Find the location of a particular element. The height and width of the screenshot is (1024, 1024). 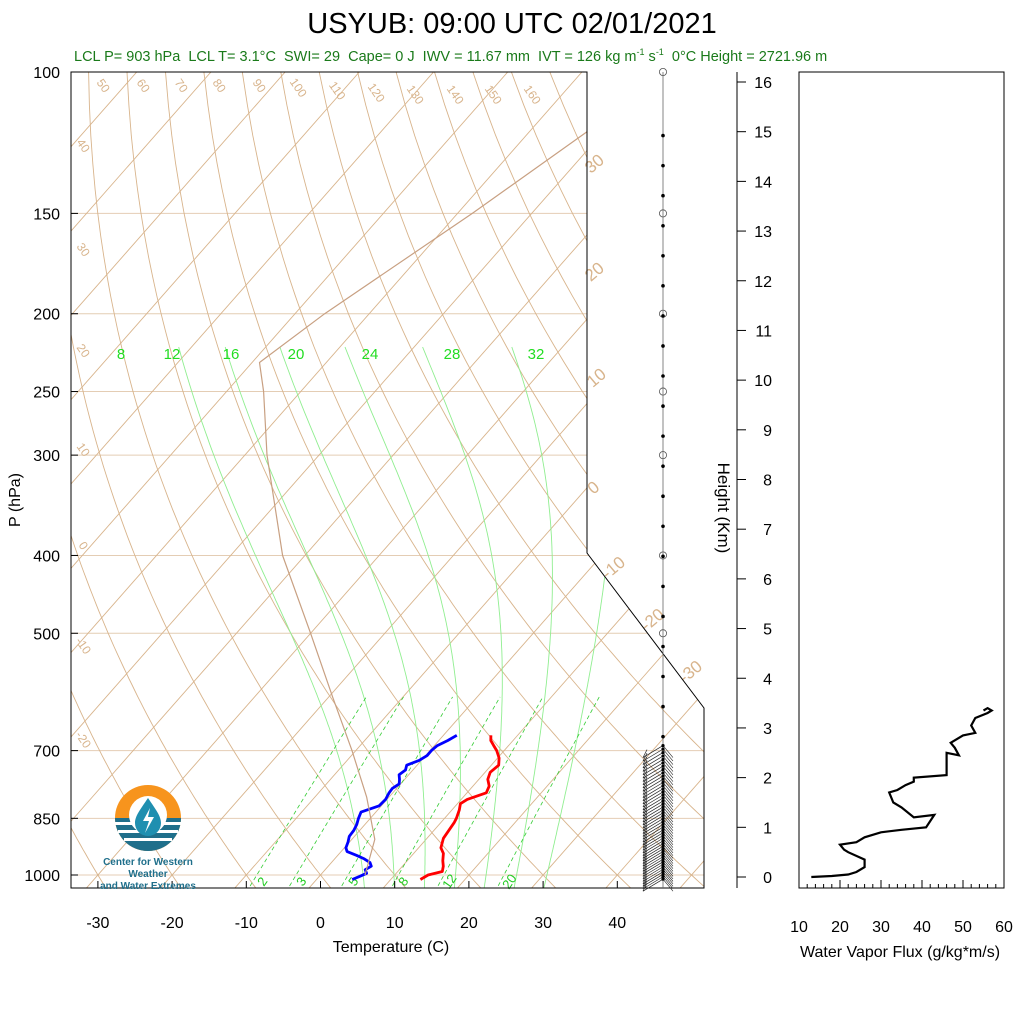

t-tick-label: -10 is located at coordinates (246, 923).